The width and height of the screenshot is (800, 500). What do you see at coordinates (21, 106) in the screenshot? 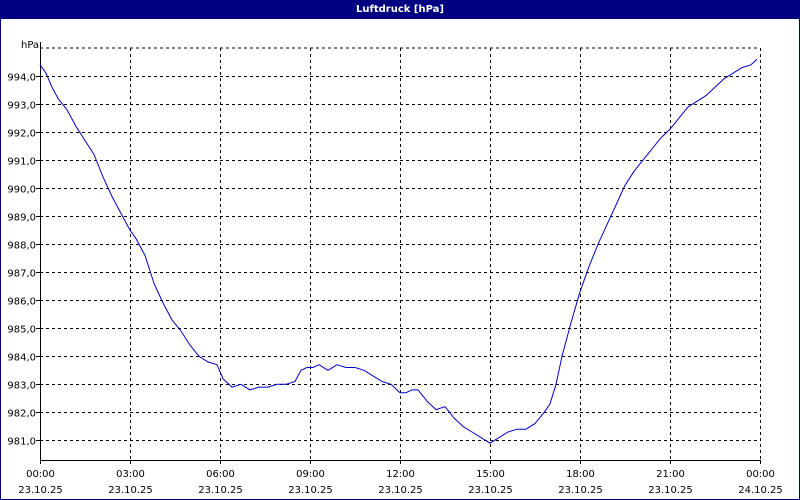
I see `y-tick-label: 993,0` at bounding box center [21, 106].